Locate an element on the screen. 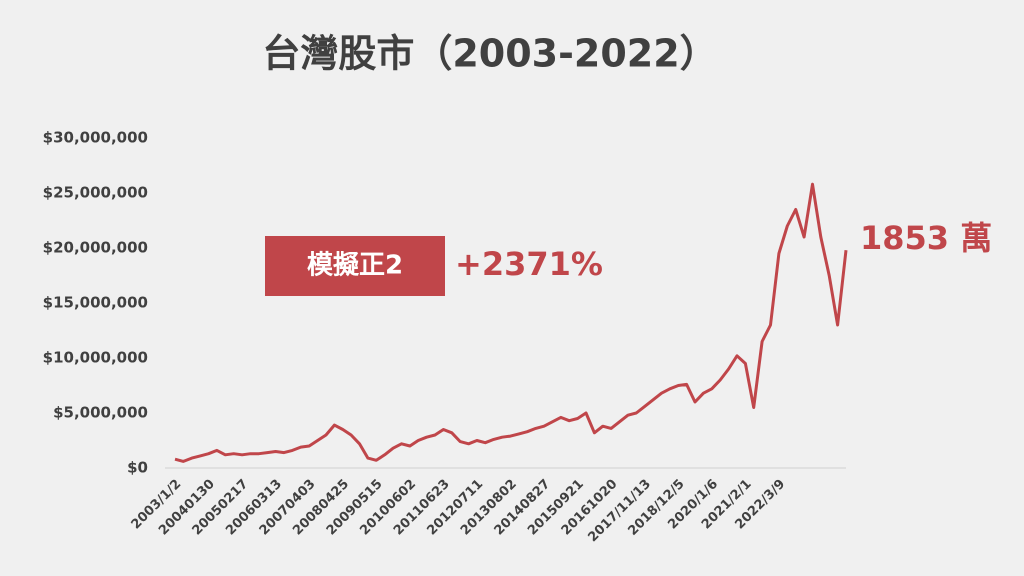  label-box is located at coordinates (355, 266).